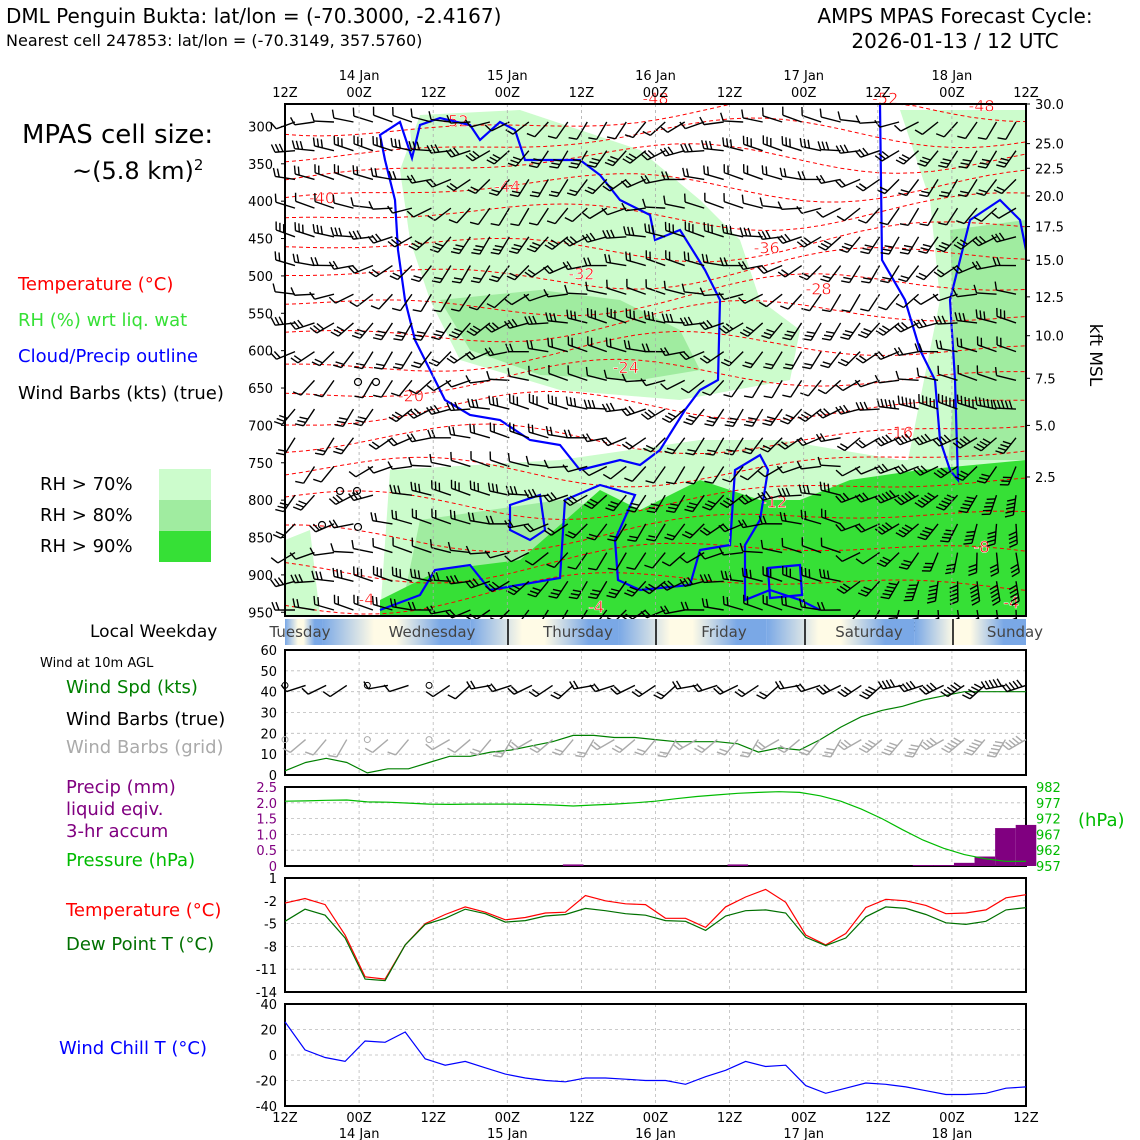 This screenshot has height=1140, width=1140. Describe the element at coordinates (131, 860) in the screenshot. I see `pressure-label: Pressure (hPa)` at that location.